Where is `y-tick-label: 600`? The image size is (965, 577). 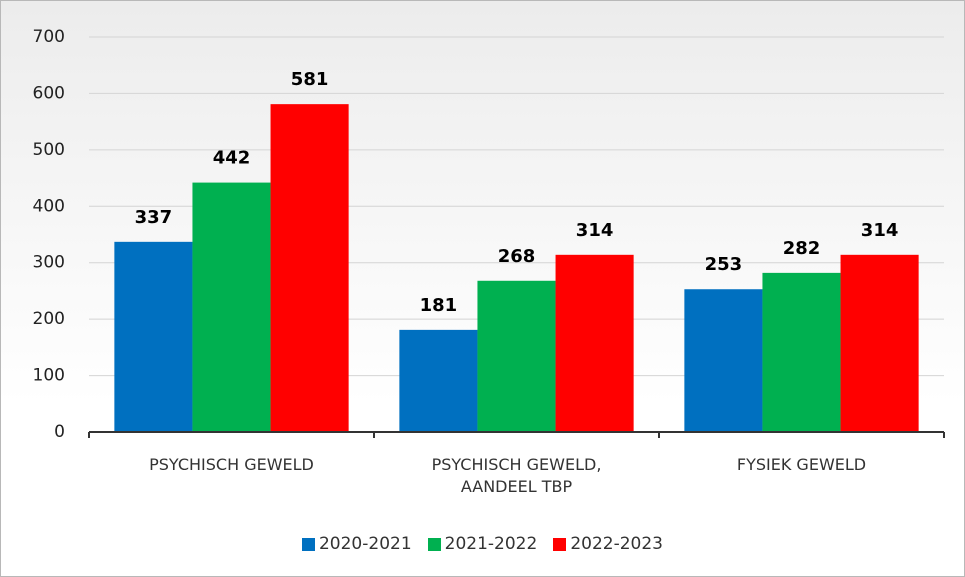 y-tick-label: 600 is located at coordinates (49, 93).